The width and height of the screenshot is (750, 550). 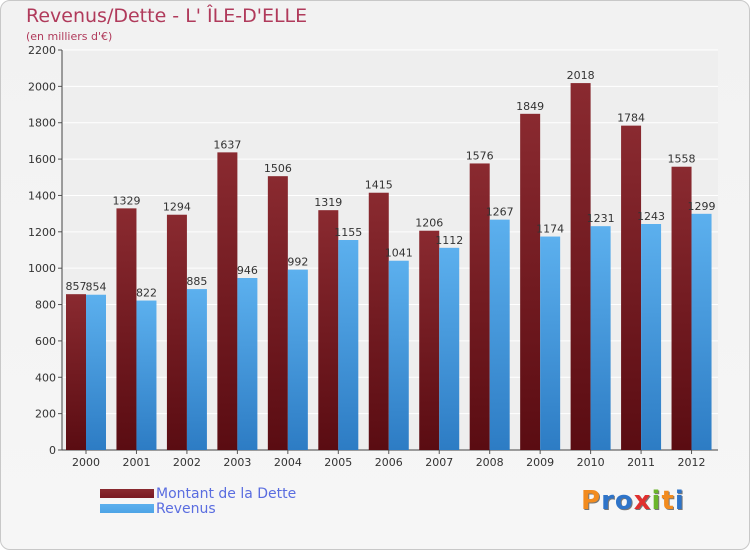 I want to click on x-tick-label: 2005, so click(x=338, y=462).